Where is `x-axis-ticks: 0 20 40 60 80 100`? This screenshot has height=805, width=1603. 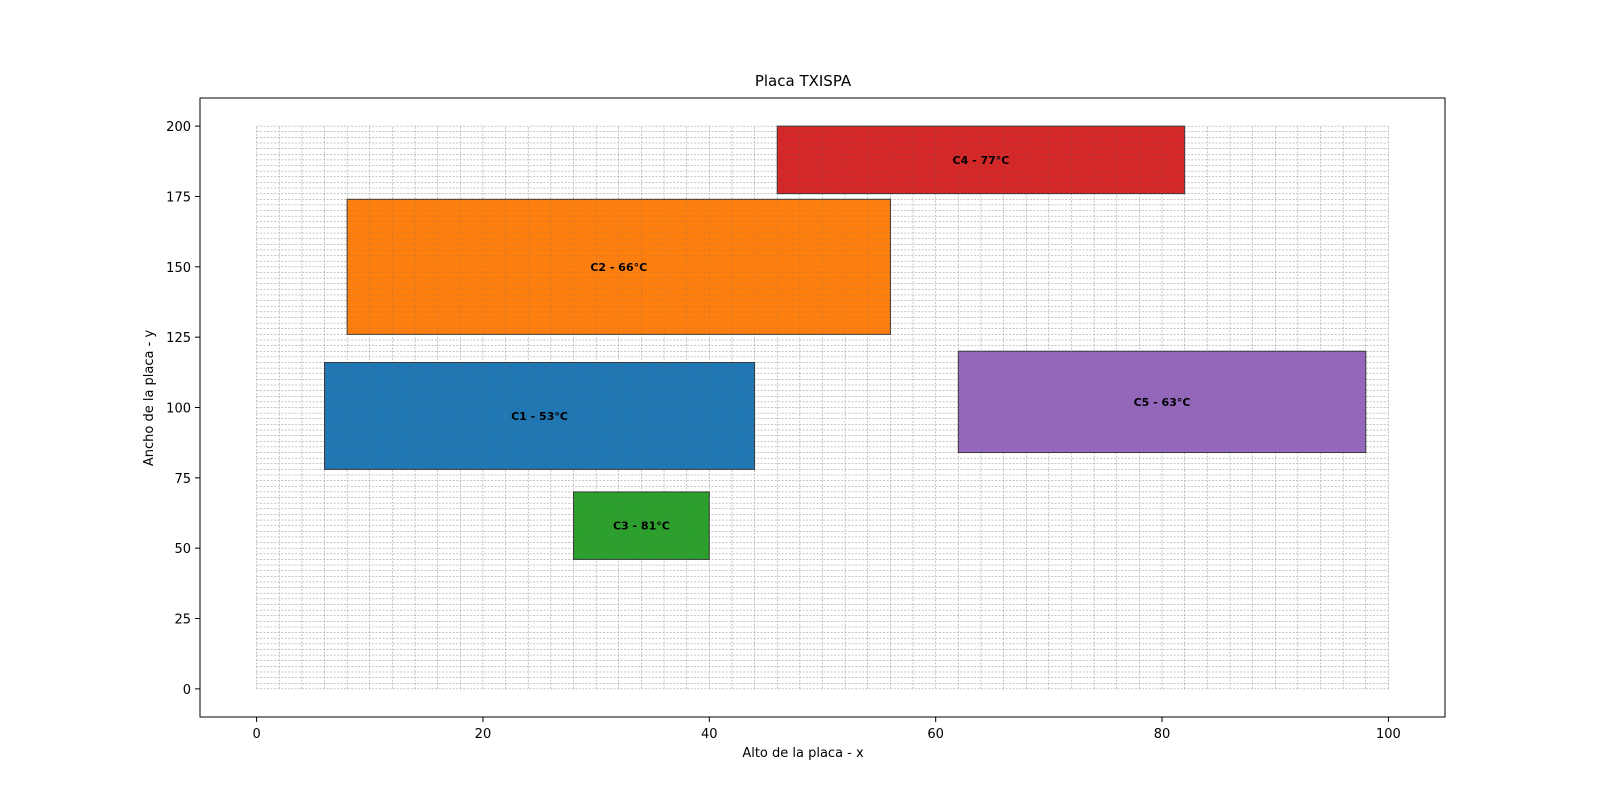
x-axis-ticks: 0 20 40 60 80 100 is located at coordinates (826, 729).